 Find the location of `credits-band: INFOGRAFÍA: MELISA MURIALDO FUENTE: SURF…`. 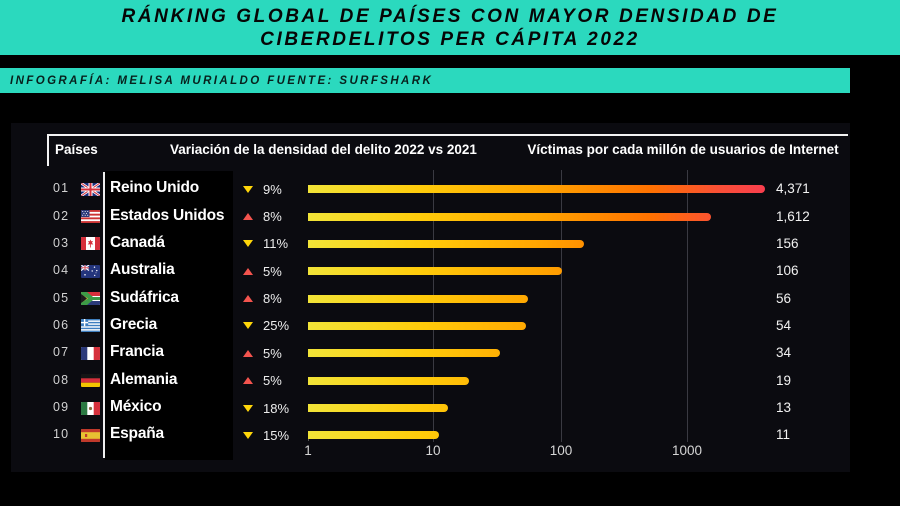

credits-band: INFOGRAFÍA: MELISA MURIALDO FUENTE: SURF… is located at coordinates (425, 80).